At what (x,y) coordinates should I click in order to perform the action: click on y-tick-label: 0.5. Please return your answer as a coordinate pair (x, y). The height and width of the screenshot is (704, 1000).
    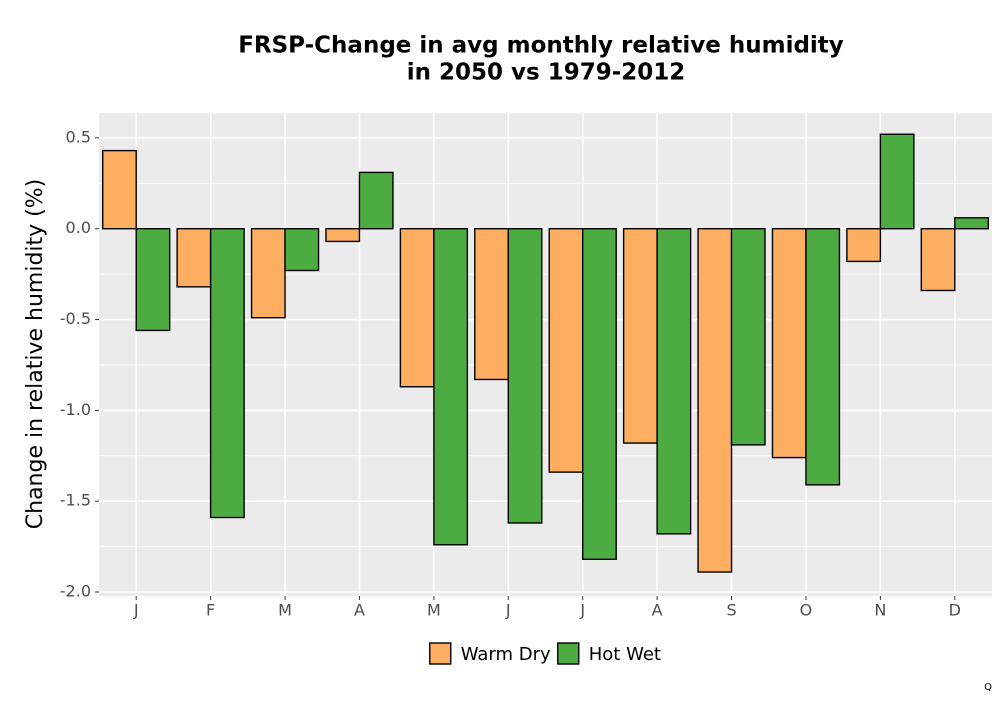
    Looking at the image, I should click on (78, 136).